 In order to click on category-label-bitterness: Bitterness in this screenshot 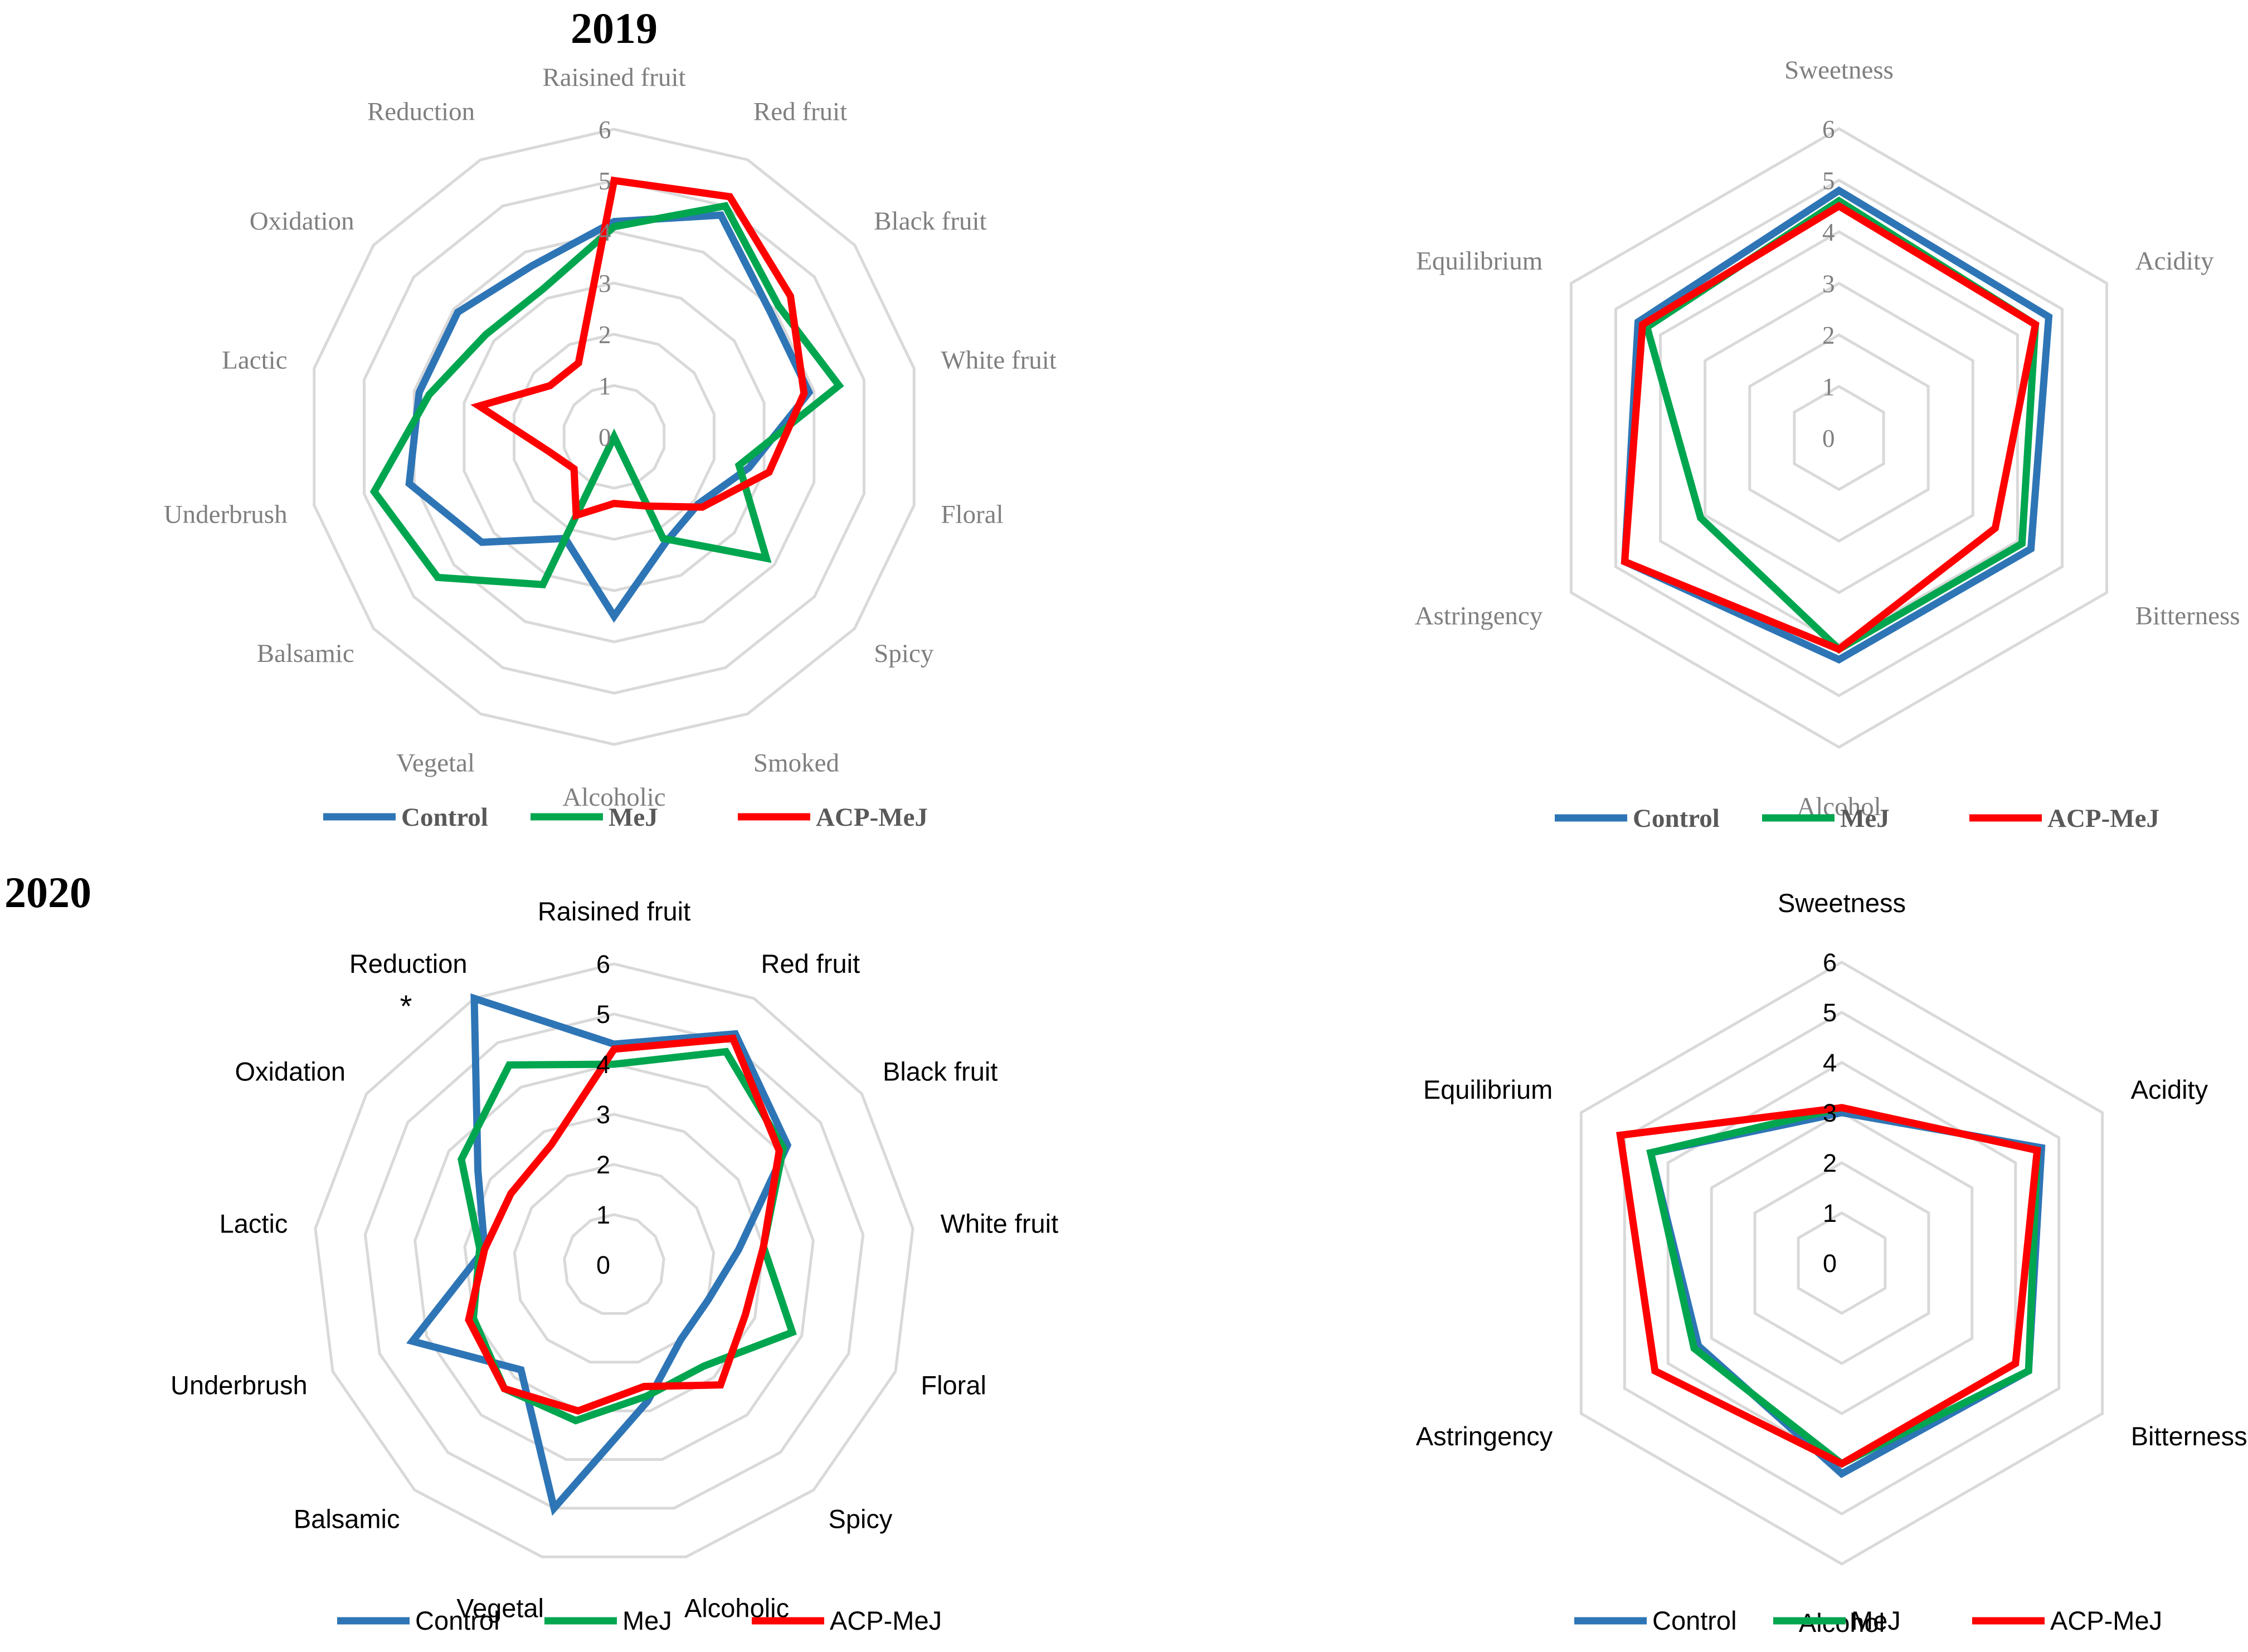, I will do `click(2187, 616)`.